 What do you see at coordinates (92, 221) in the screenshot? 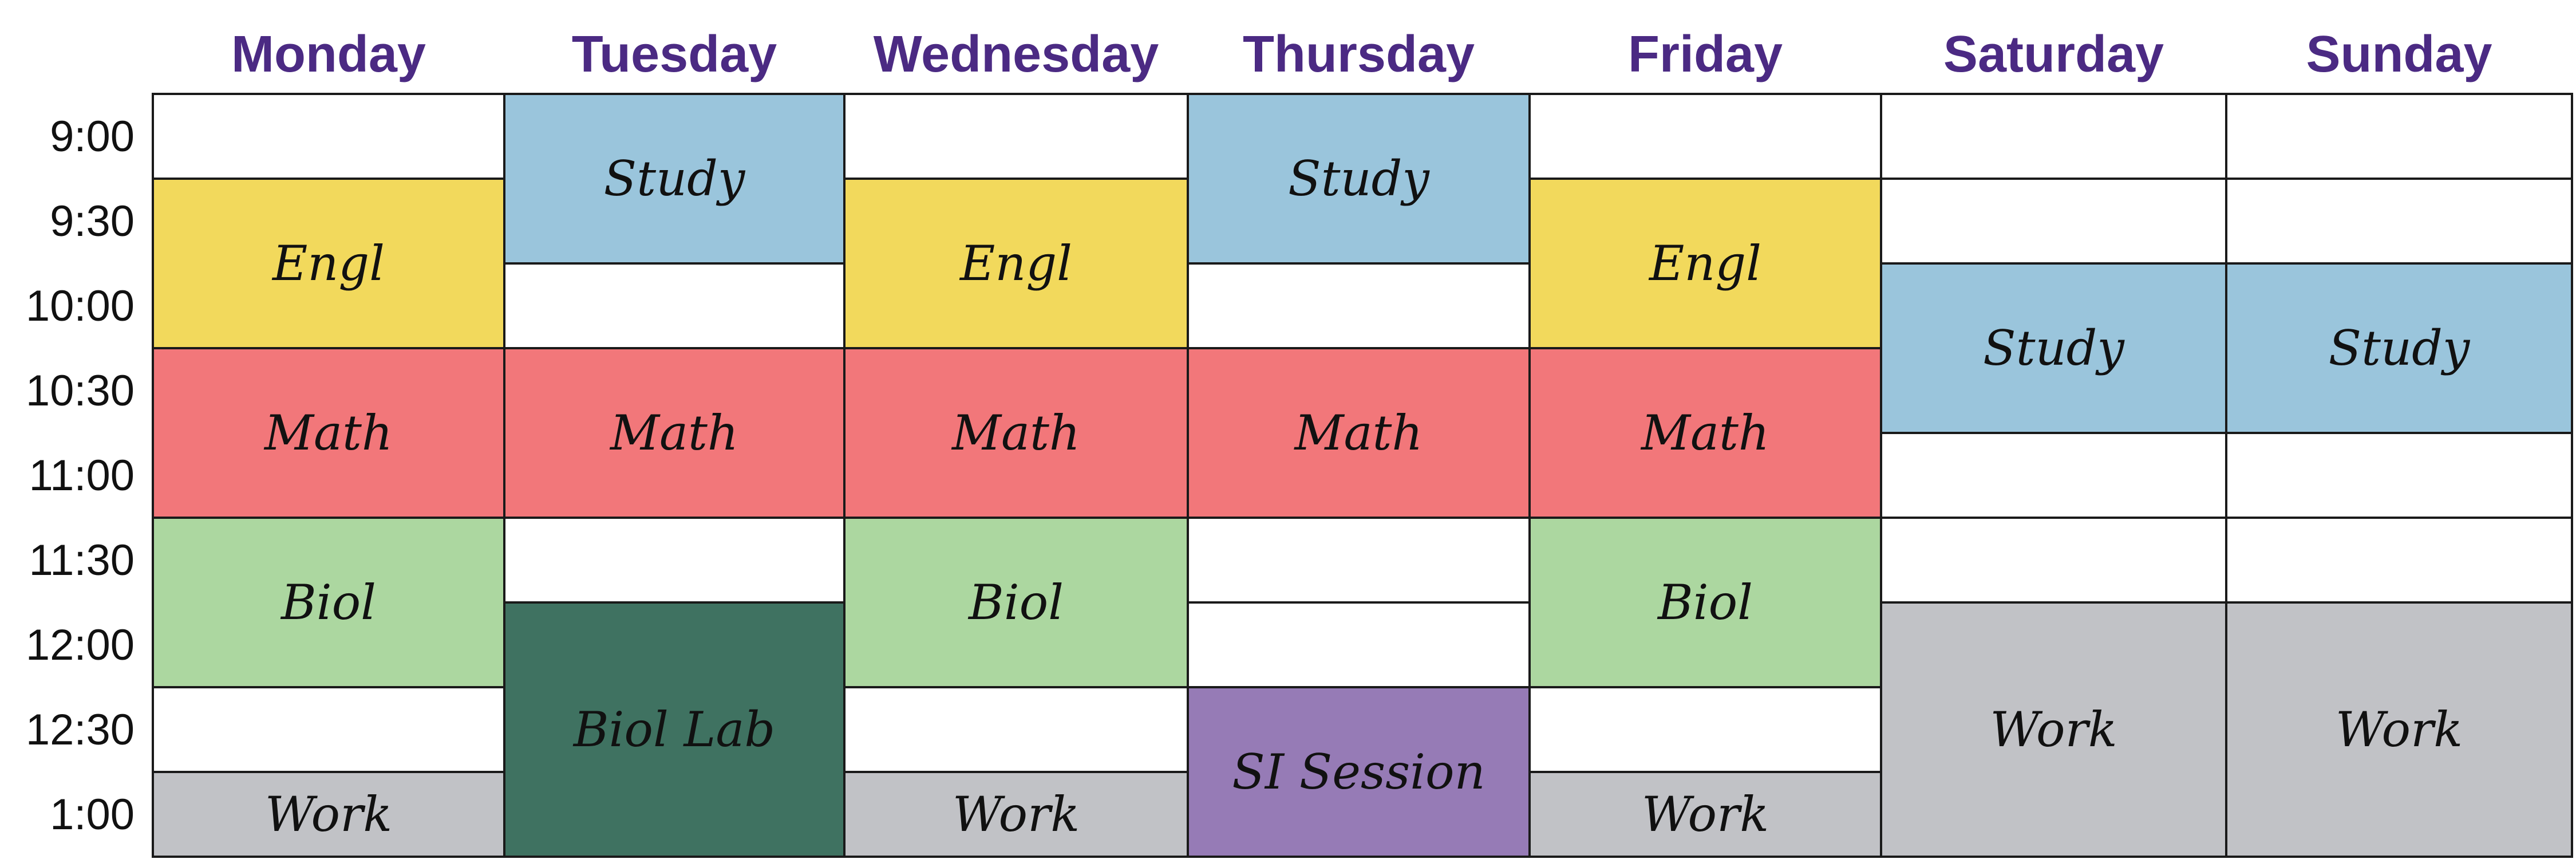
I see `time-label: 9:30` at bounding box center [92, 221].